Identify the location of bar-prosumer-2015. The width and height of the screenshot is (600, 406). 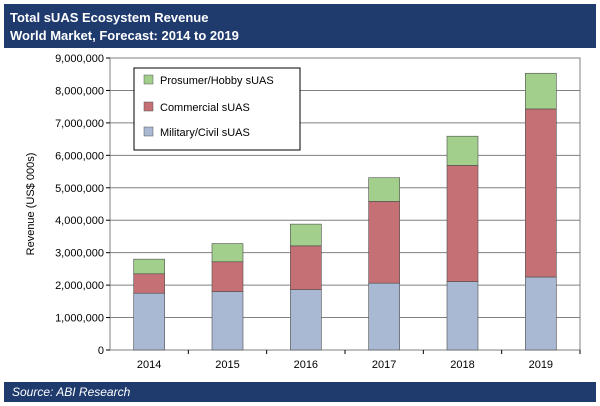
(227, 253).